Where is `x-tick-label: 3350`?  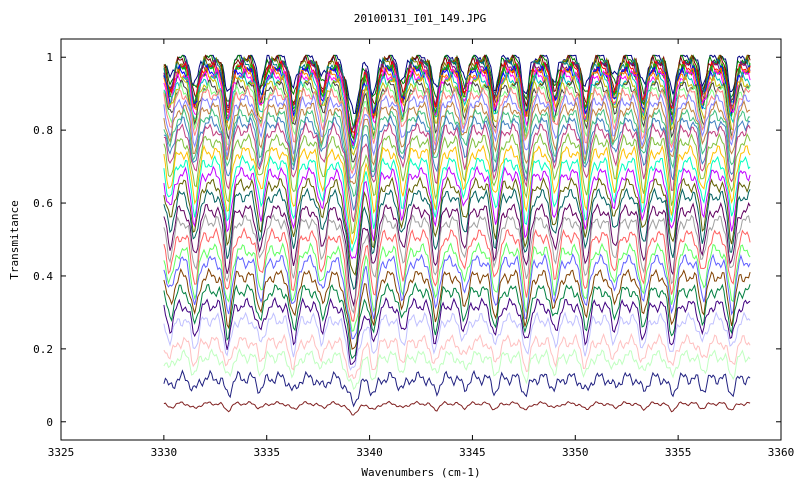
x-tick-label: 3350 is located at coordinates (575, 452).